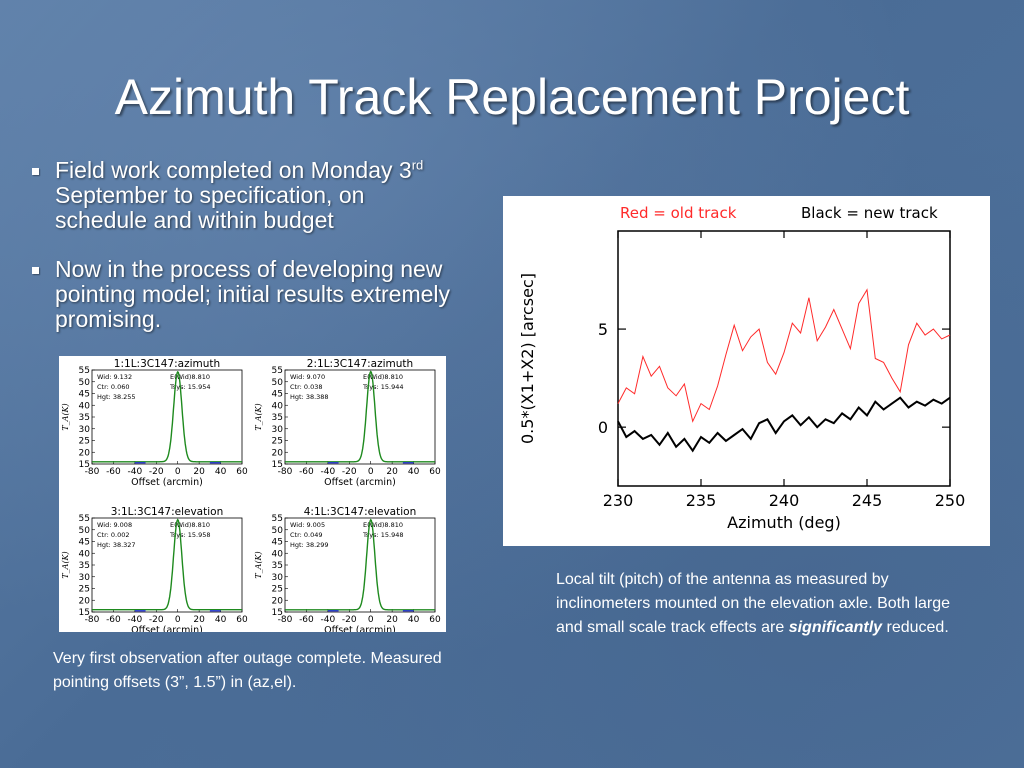 This screenshot has height=768, width=1024. Describe the element at coordinates (113, 535) in the screenshot. I see `scan-stat: Ctr: 0.002` at that location.